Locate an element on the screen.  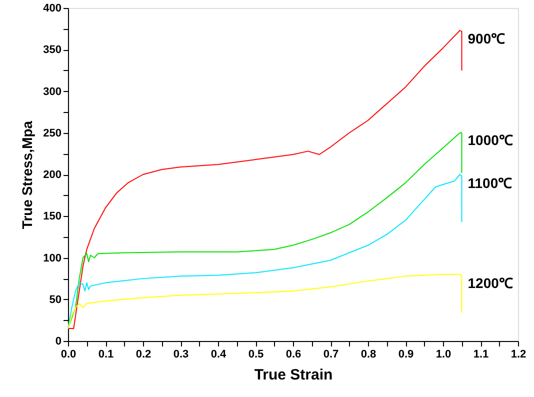
x-tick-label: 1.1 is located at coordinates (481, 354).